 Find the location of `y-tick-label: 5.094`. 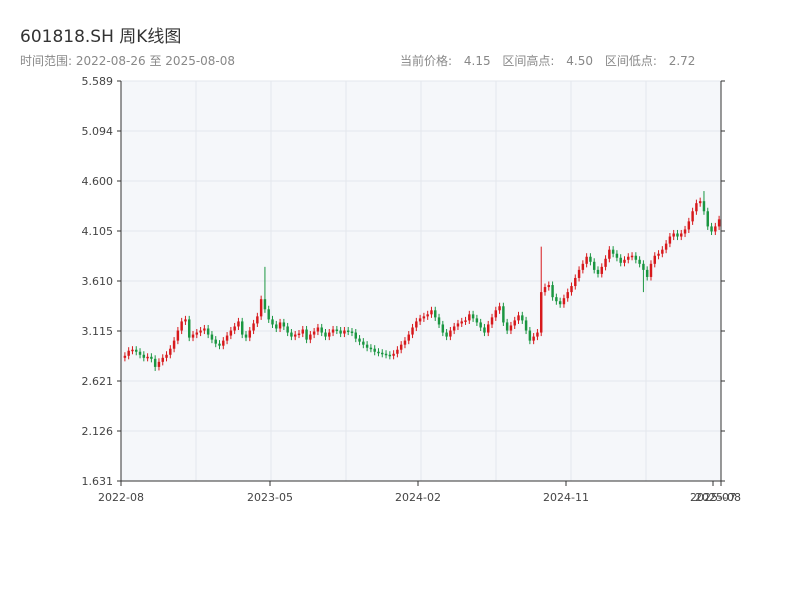

y-tick-label: 5.094 is located at coordinates (98, 131).